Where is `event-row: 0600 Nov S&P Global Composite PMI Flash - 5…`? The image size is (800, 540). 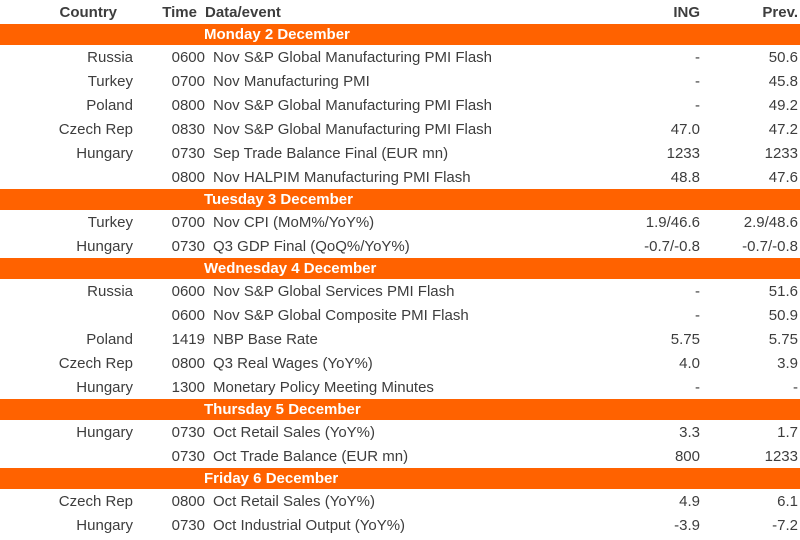 event-row: 0600 Nov S&P Global Composite PMI Flash - 5… is located at coordinates (400, 315).